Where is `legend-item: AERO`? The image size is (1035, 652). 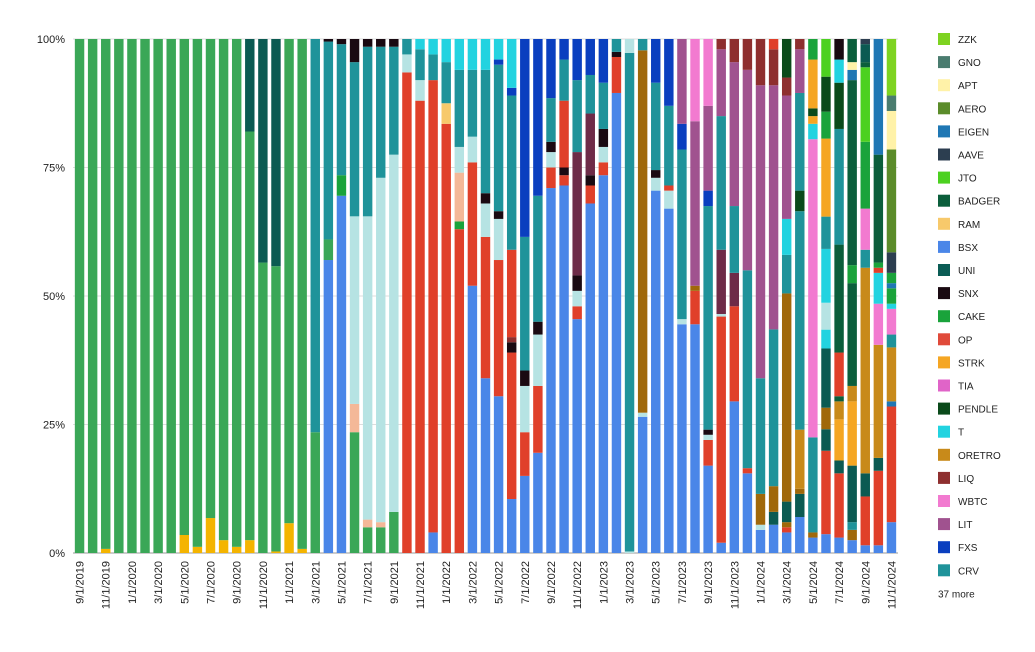
legend-item: AERO is located at coordinates (962, 108).